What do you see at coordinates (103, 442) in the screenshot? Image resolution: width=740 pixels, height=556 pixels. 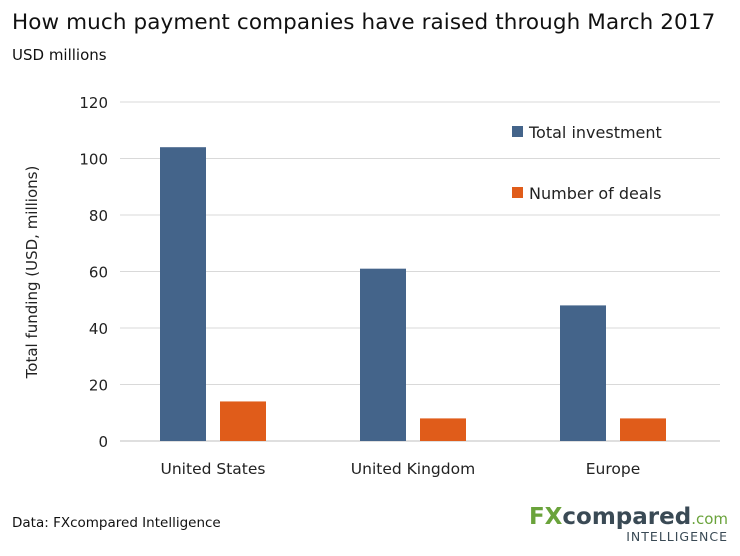 I see `y-tick-label: 0` at bounding box center [103, 442].